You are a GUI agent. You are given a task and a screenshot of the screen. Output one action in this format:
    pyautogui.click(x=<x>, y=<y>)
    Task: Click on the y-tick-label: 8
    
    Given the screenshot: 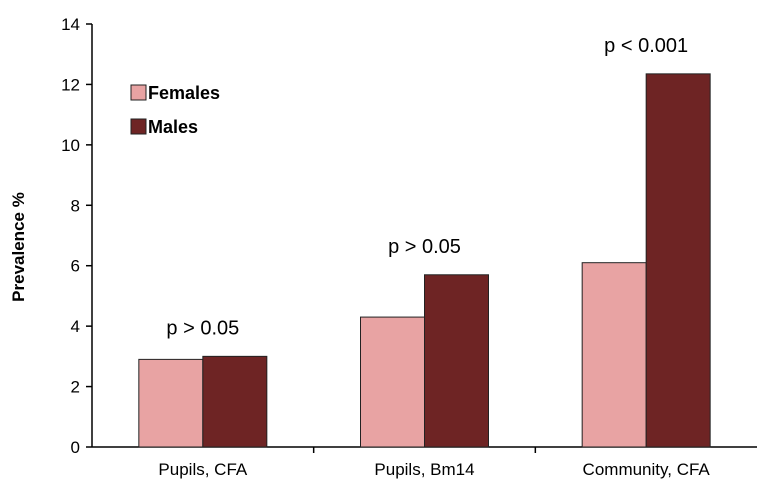 What is the action you would take?
    pyautogui.click(x=75, y=205)
    